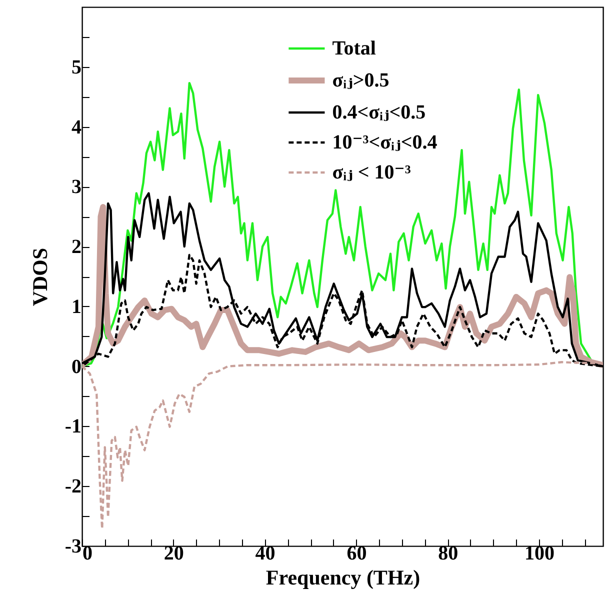 The width and height of the screenshot is (605, 609). Describe the element at coordinates (73, 487) in the screenshot. I see `y-tick-label: -2` at that location.